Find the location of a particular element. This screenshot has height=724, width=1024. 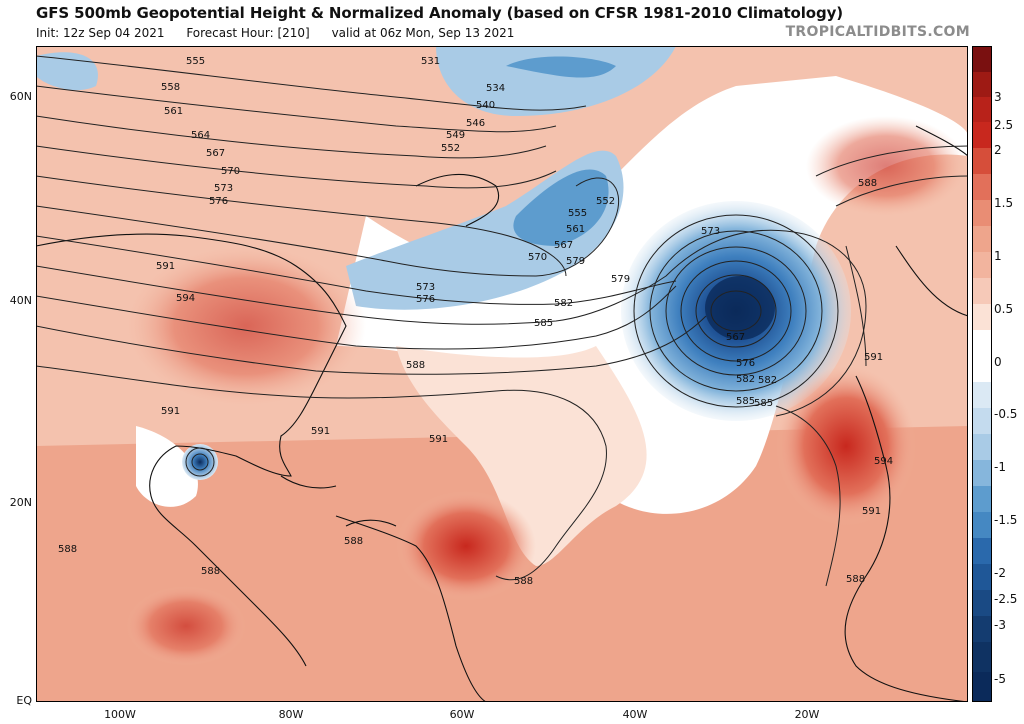

contour-label: 564 is located at coordinates (200, 135).